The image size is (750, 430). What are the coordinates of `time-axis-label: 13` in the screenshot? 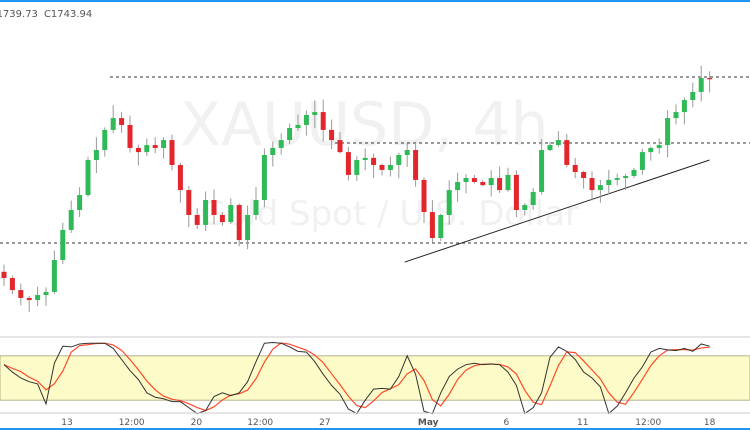 It's located at (66, 423).